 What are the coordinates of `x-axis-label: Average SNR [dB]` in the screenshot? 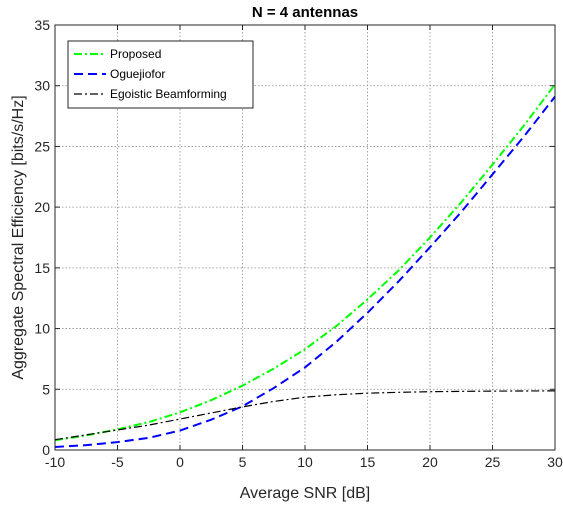 It's located at (305, 493).